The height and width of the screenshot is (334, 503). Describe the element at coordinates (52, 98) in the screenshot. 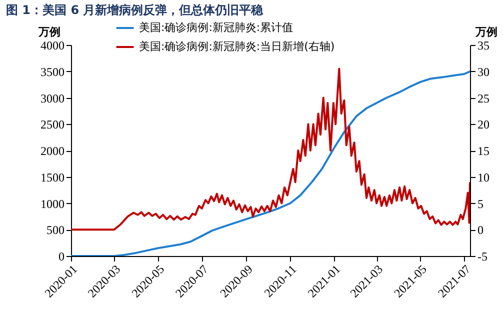

I see `y-tick-label: 3000` at that location.